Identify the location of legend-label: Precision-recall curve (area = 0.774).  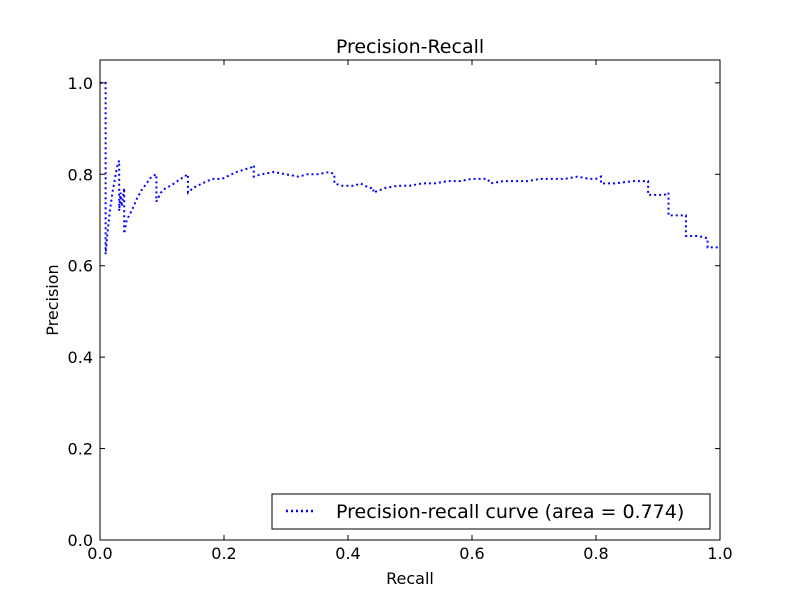
(510, 512).